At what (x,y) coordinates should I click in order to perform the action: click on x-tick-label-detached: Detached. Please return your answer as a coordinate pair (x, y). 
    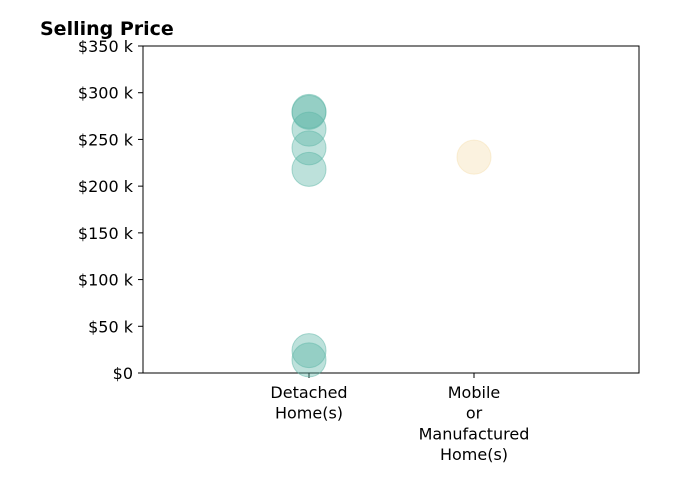
    Looking at the image, I should click on (308, 392).